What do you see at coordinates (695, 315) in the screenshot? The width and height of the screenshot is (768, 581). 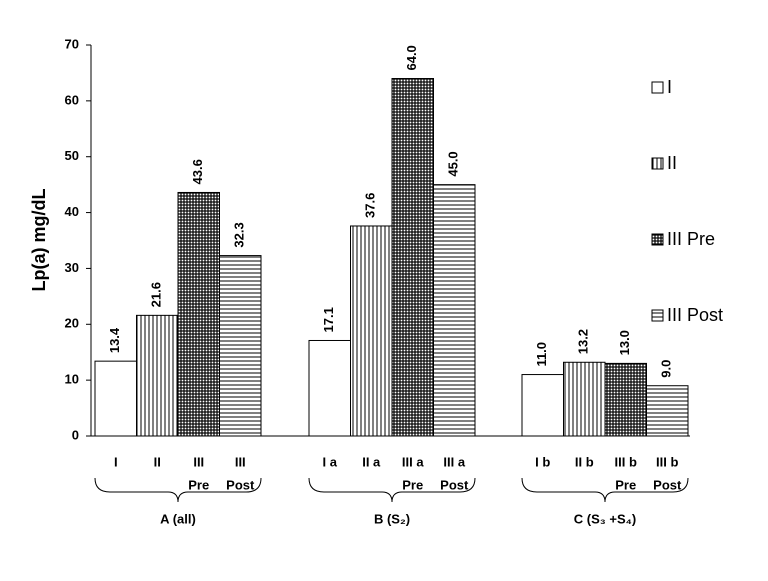 I see `legend-label: III Post` at bounding box center [695, 315].